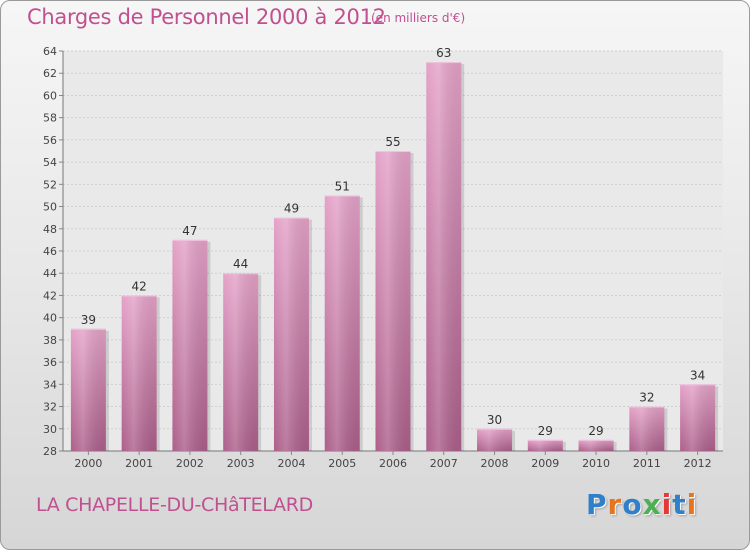  What do you see at coordinates (392, 142) in the screenshot?
I see `value-label: 55` at bounding box center [392, 142].